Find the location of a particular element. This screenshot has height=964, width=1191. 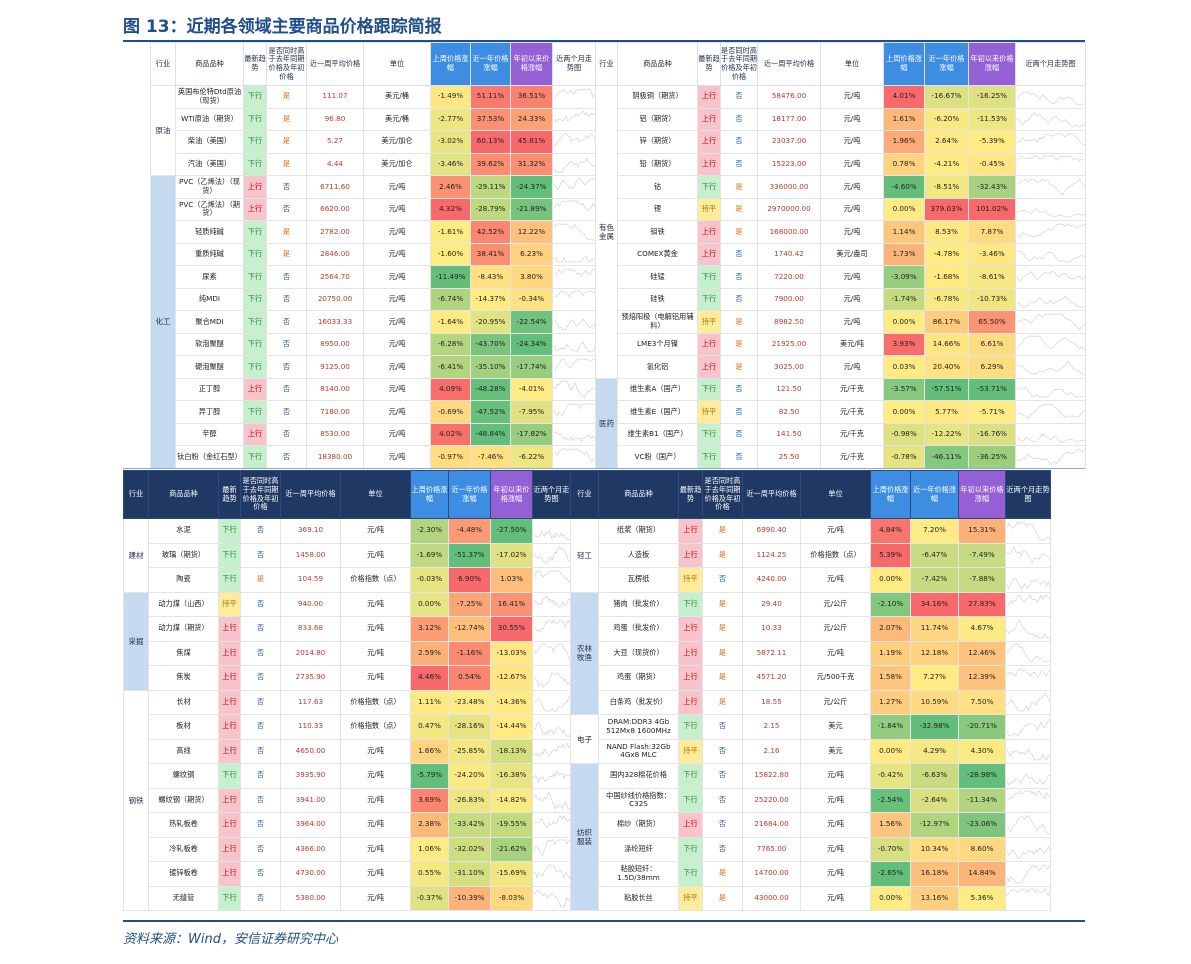

table-row: 维生素E（国产） 持平否 82.50 元/千克 0.00% 5.77% -5.71% is located at coordinates (841, 412).